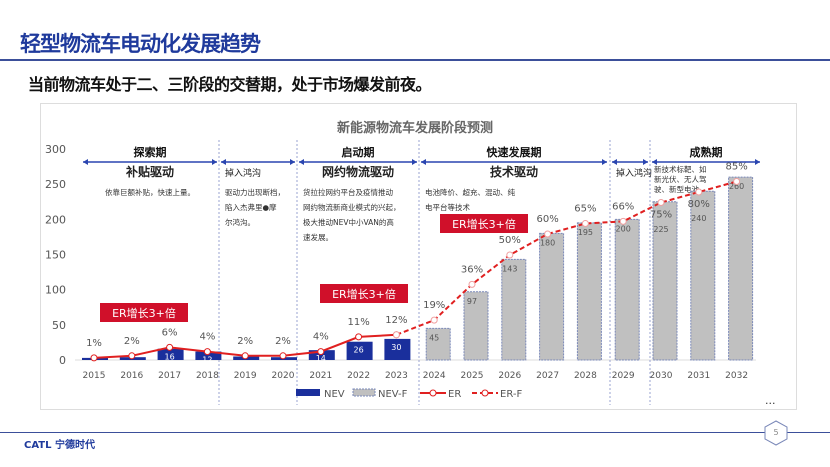 The image size is (830, 467). Describe the element at coordinates (699, 204) in the screenshot. I see `er-f-value-label: 80%` at that location.